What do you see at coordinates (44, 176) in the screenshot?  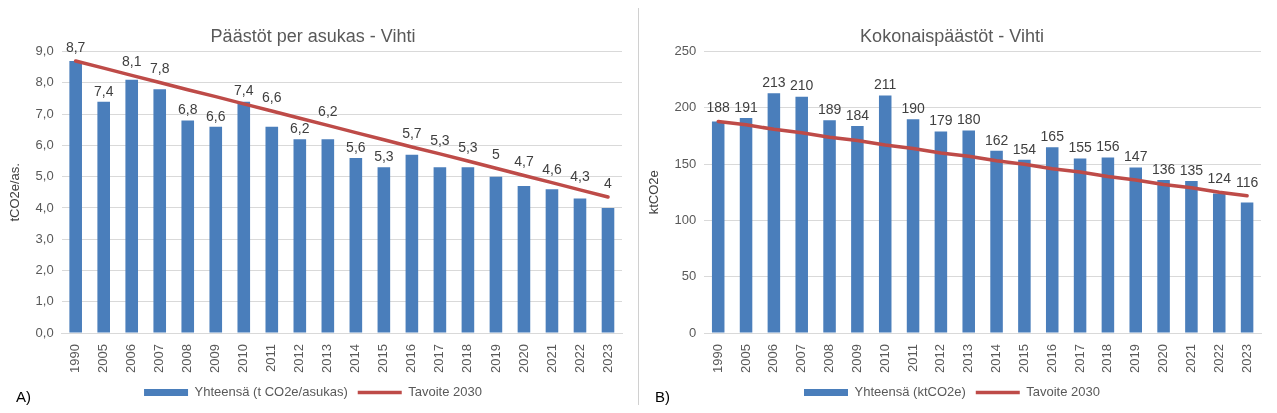 I see `y-tick-label: 5,0` at bounding box center [44, 176].